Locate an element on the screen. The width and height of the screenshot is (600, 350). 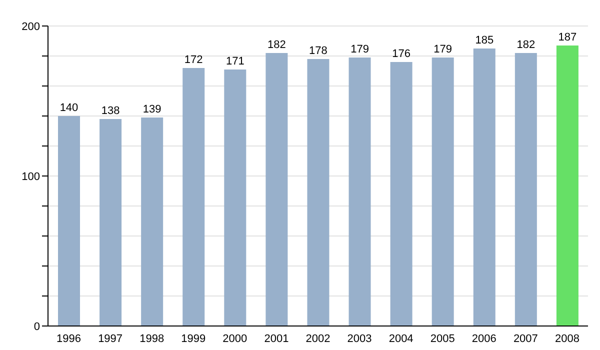
x-tick-label: 2003 is located at coordinates (359, 338).